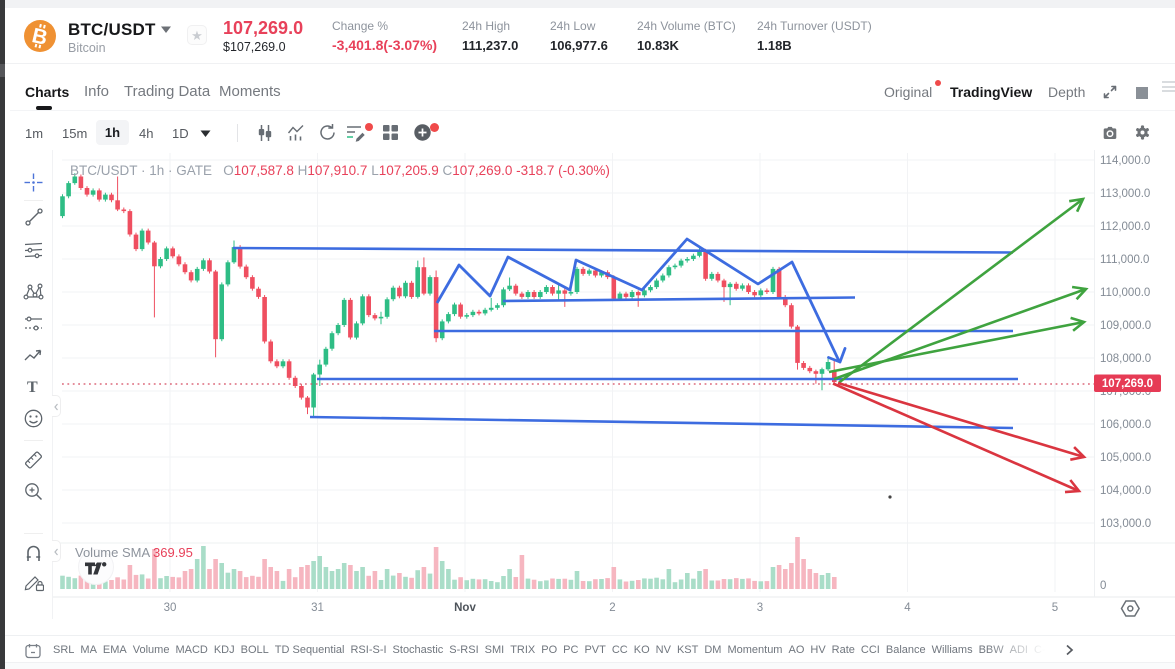  Describe the element at coordinates (317, 608) in the screenshot. I see `svg-text: 31` at that location.